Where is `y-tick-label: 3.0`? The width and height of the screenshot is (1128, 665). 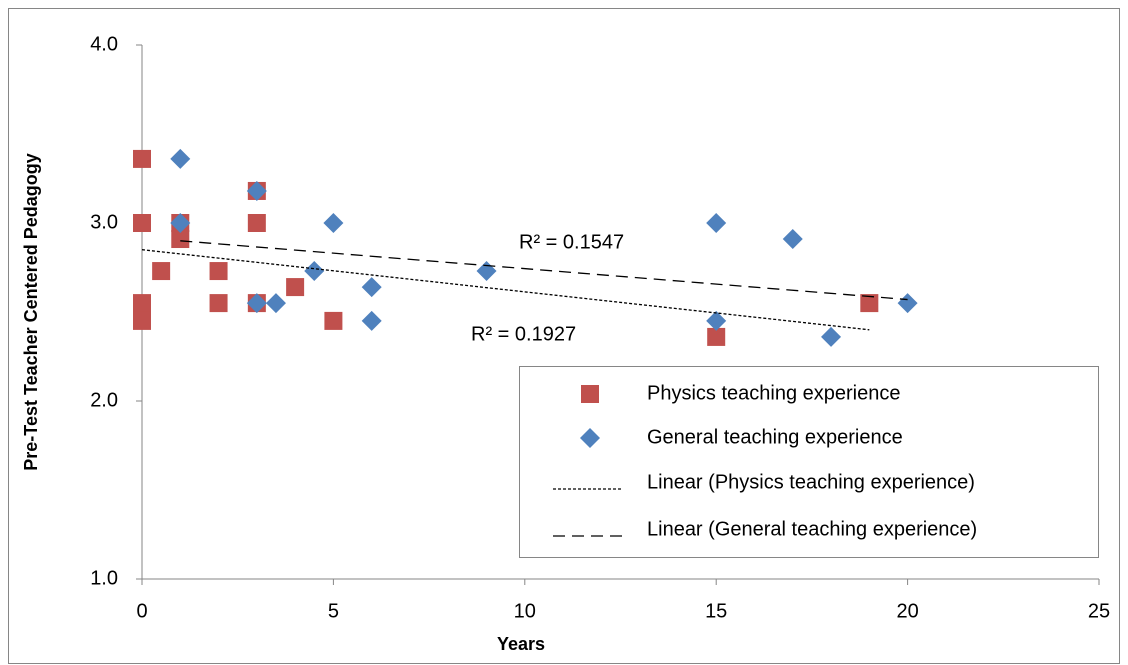
y-tick-label: 3.0 is located at coordinates (104, 222).